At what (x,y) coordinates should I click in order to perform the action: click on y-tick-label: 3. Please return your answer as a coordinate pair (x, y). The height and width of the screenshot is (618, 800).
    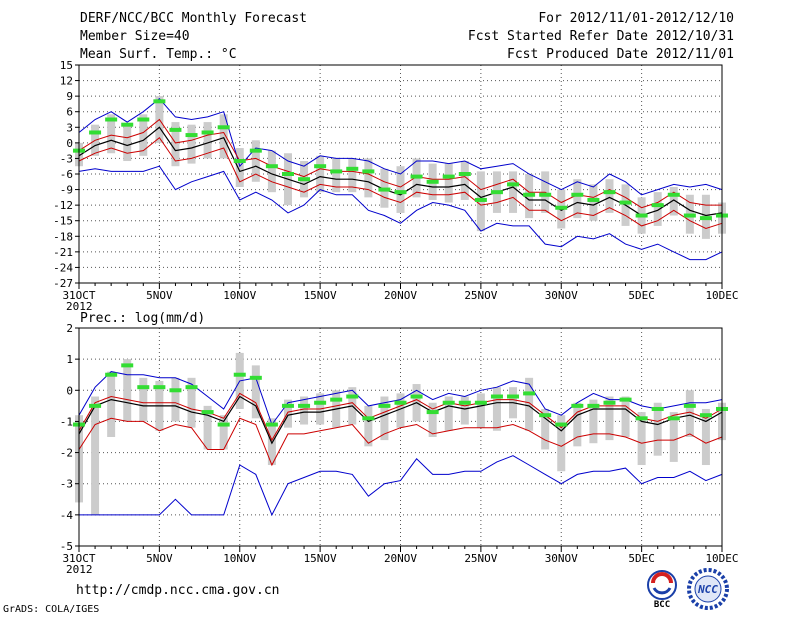
    Looking at the image, I should click on (69, 127).